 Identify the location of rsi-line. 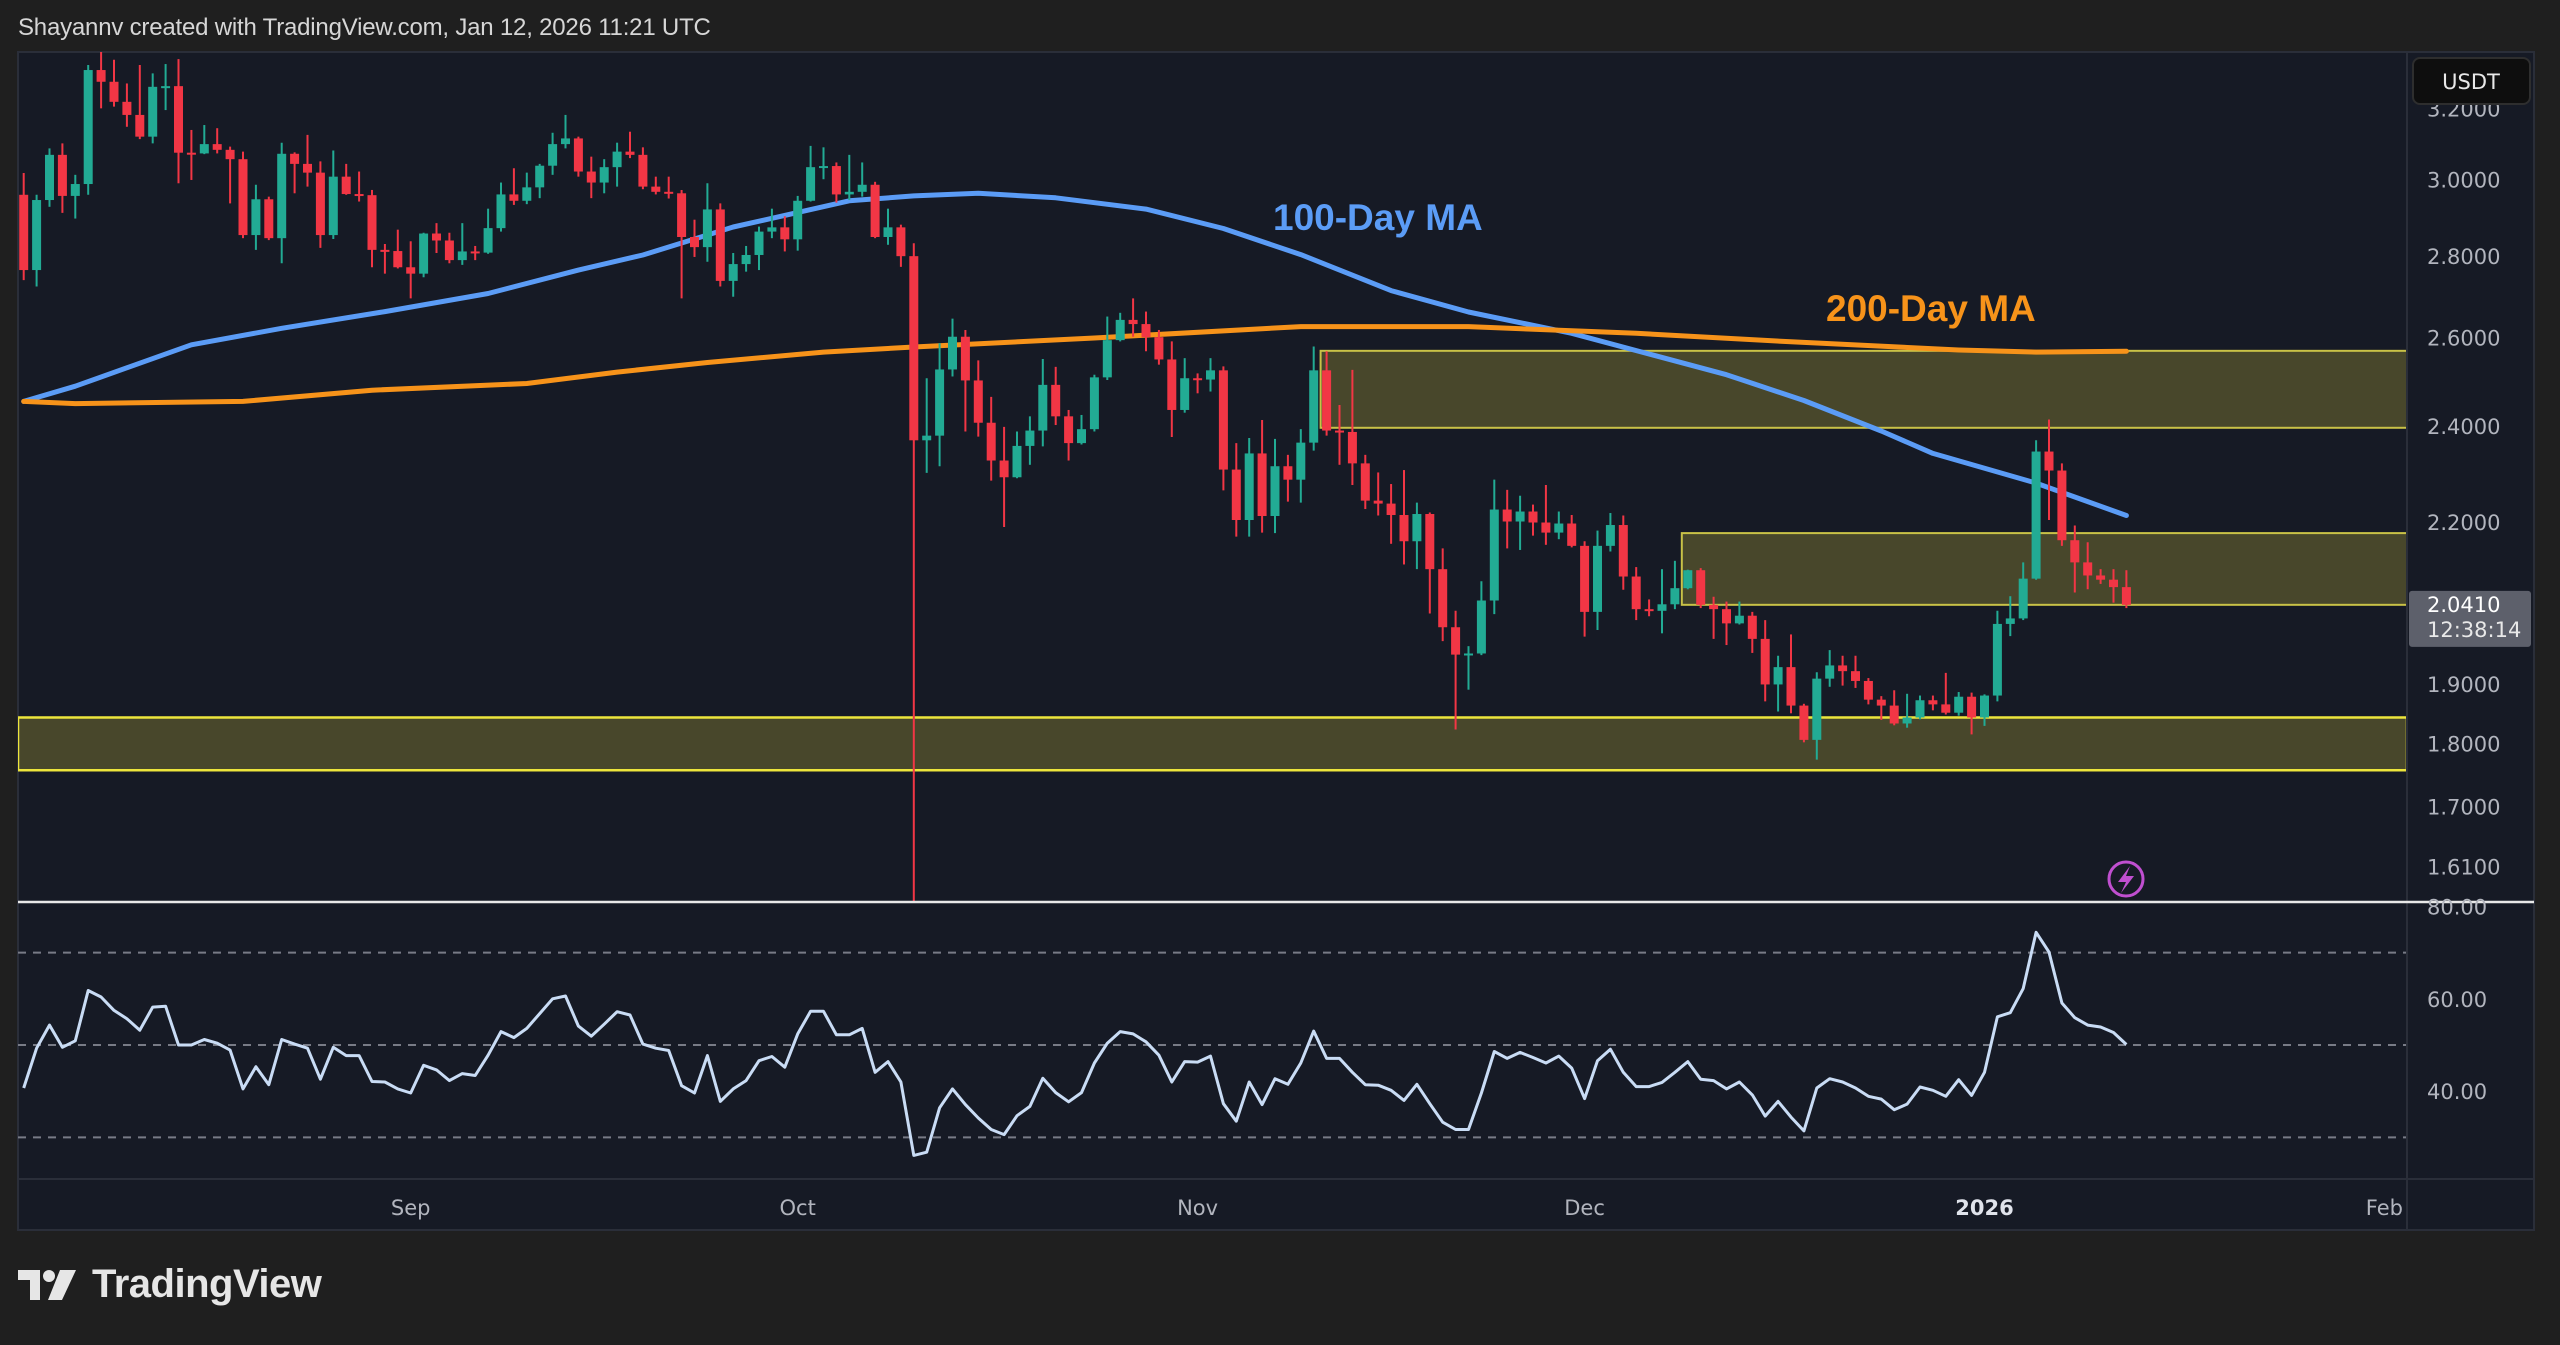
(1075, 1043).